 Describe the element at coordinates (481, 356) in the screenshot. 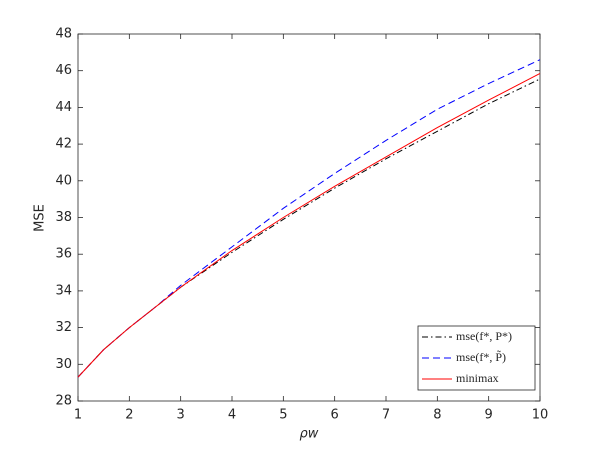

I see `legend-label: mse(f*, P̃)` at that location.